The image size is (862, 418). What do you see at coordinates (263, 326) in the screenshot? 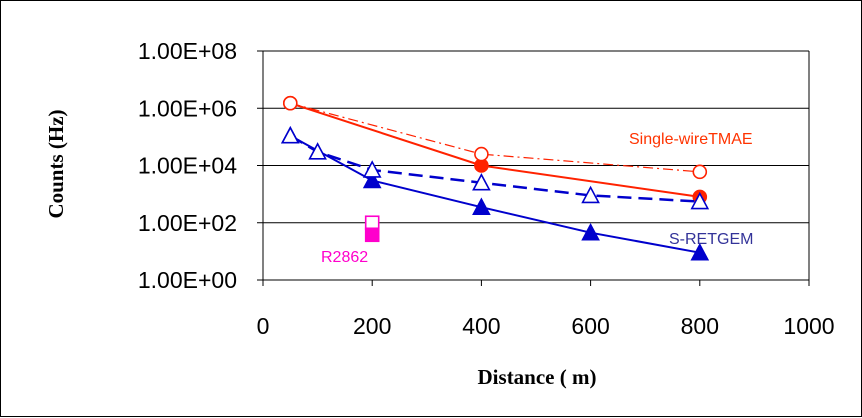
I see `x-tick-label: 0` at bounding box center [263, 326].